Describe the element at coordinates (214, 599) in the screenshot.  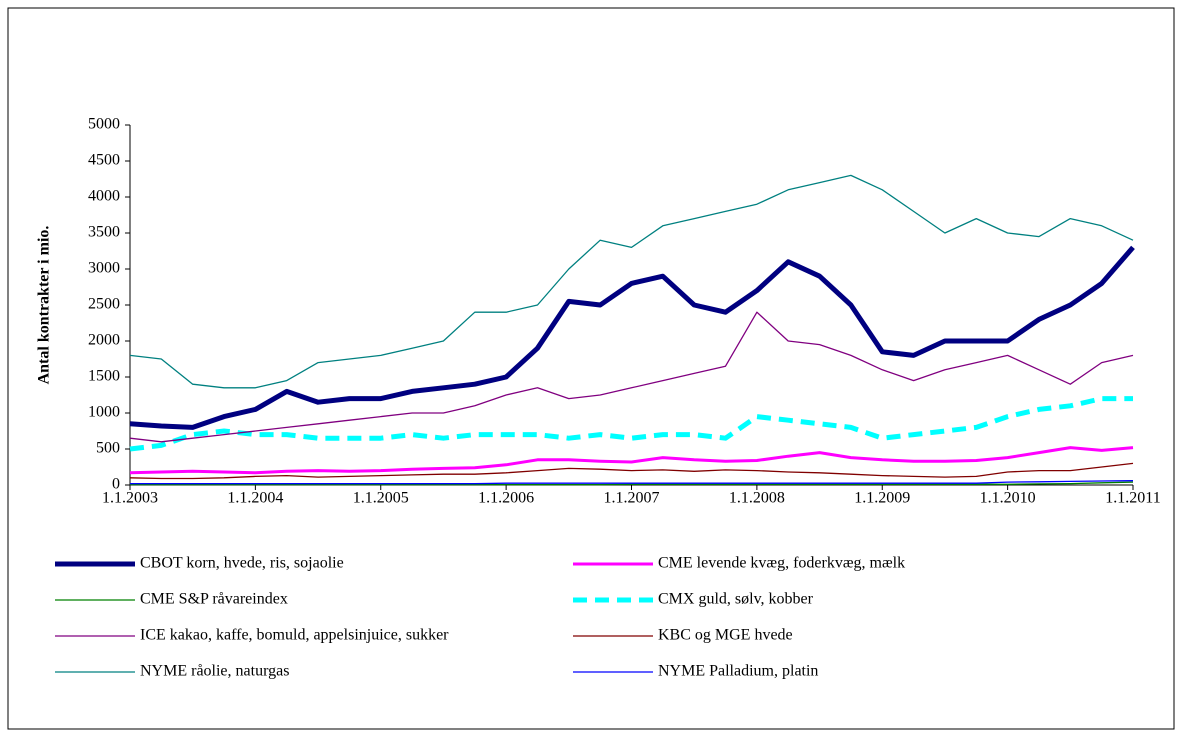
I see `legend-label: CME S&P råvareindex` at that location.